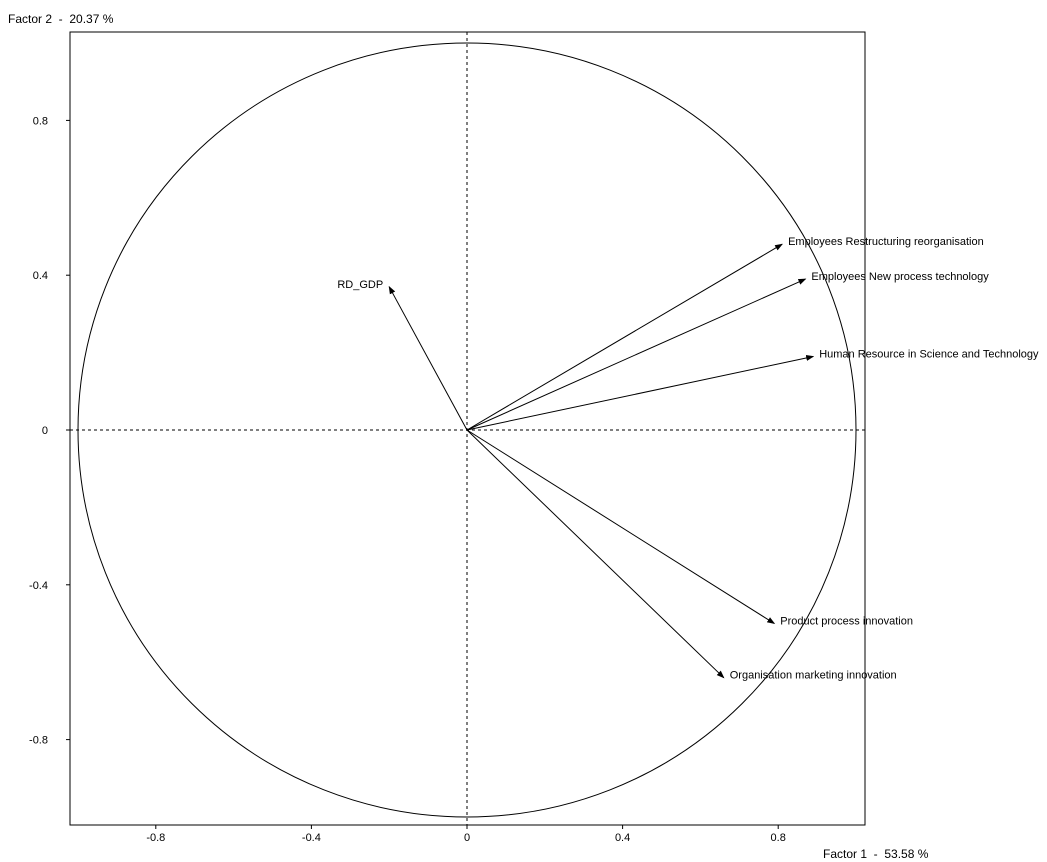 The image size is (1047, 862). What do you see at coordinates (155, 838) in the screenshot?
I see `x-tick-label: -0.8` at bounding box center [155, 838].